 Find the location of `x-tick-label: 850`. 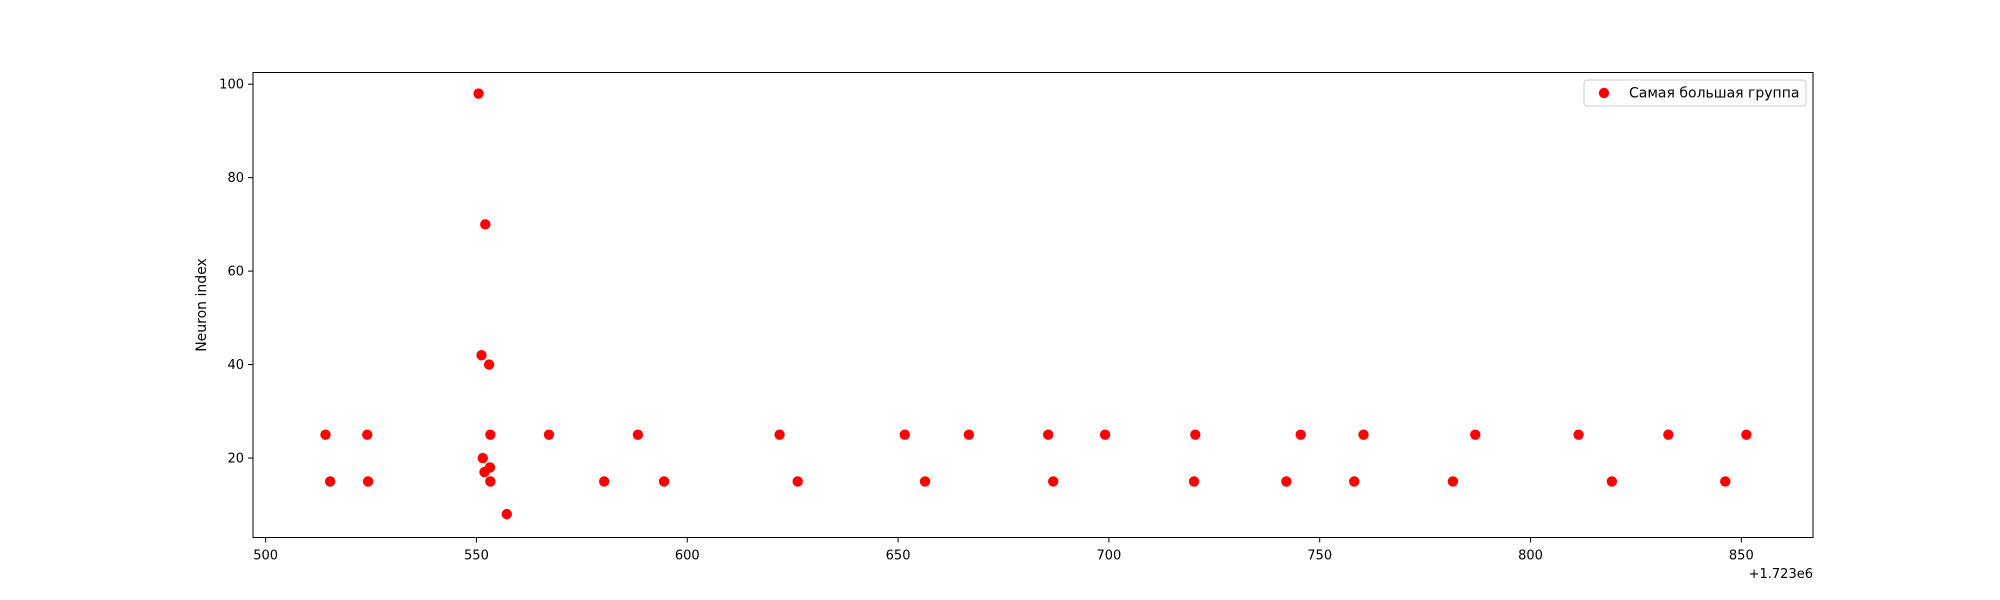

x-tick-label: 850 is located at coordinates (1741, 556).